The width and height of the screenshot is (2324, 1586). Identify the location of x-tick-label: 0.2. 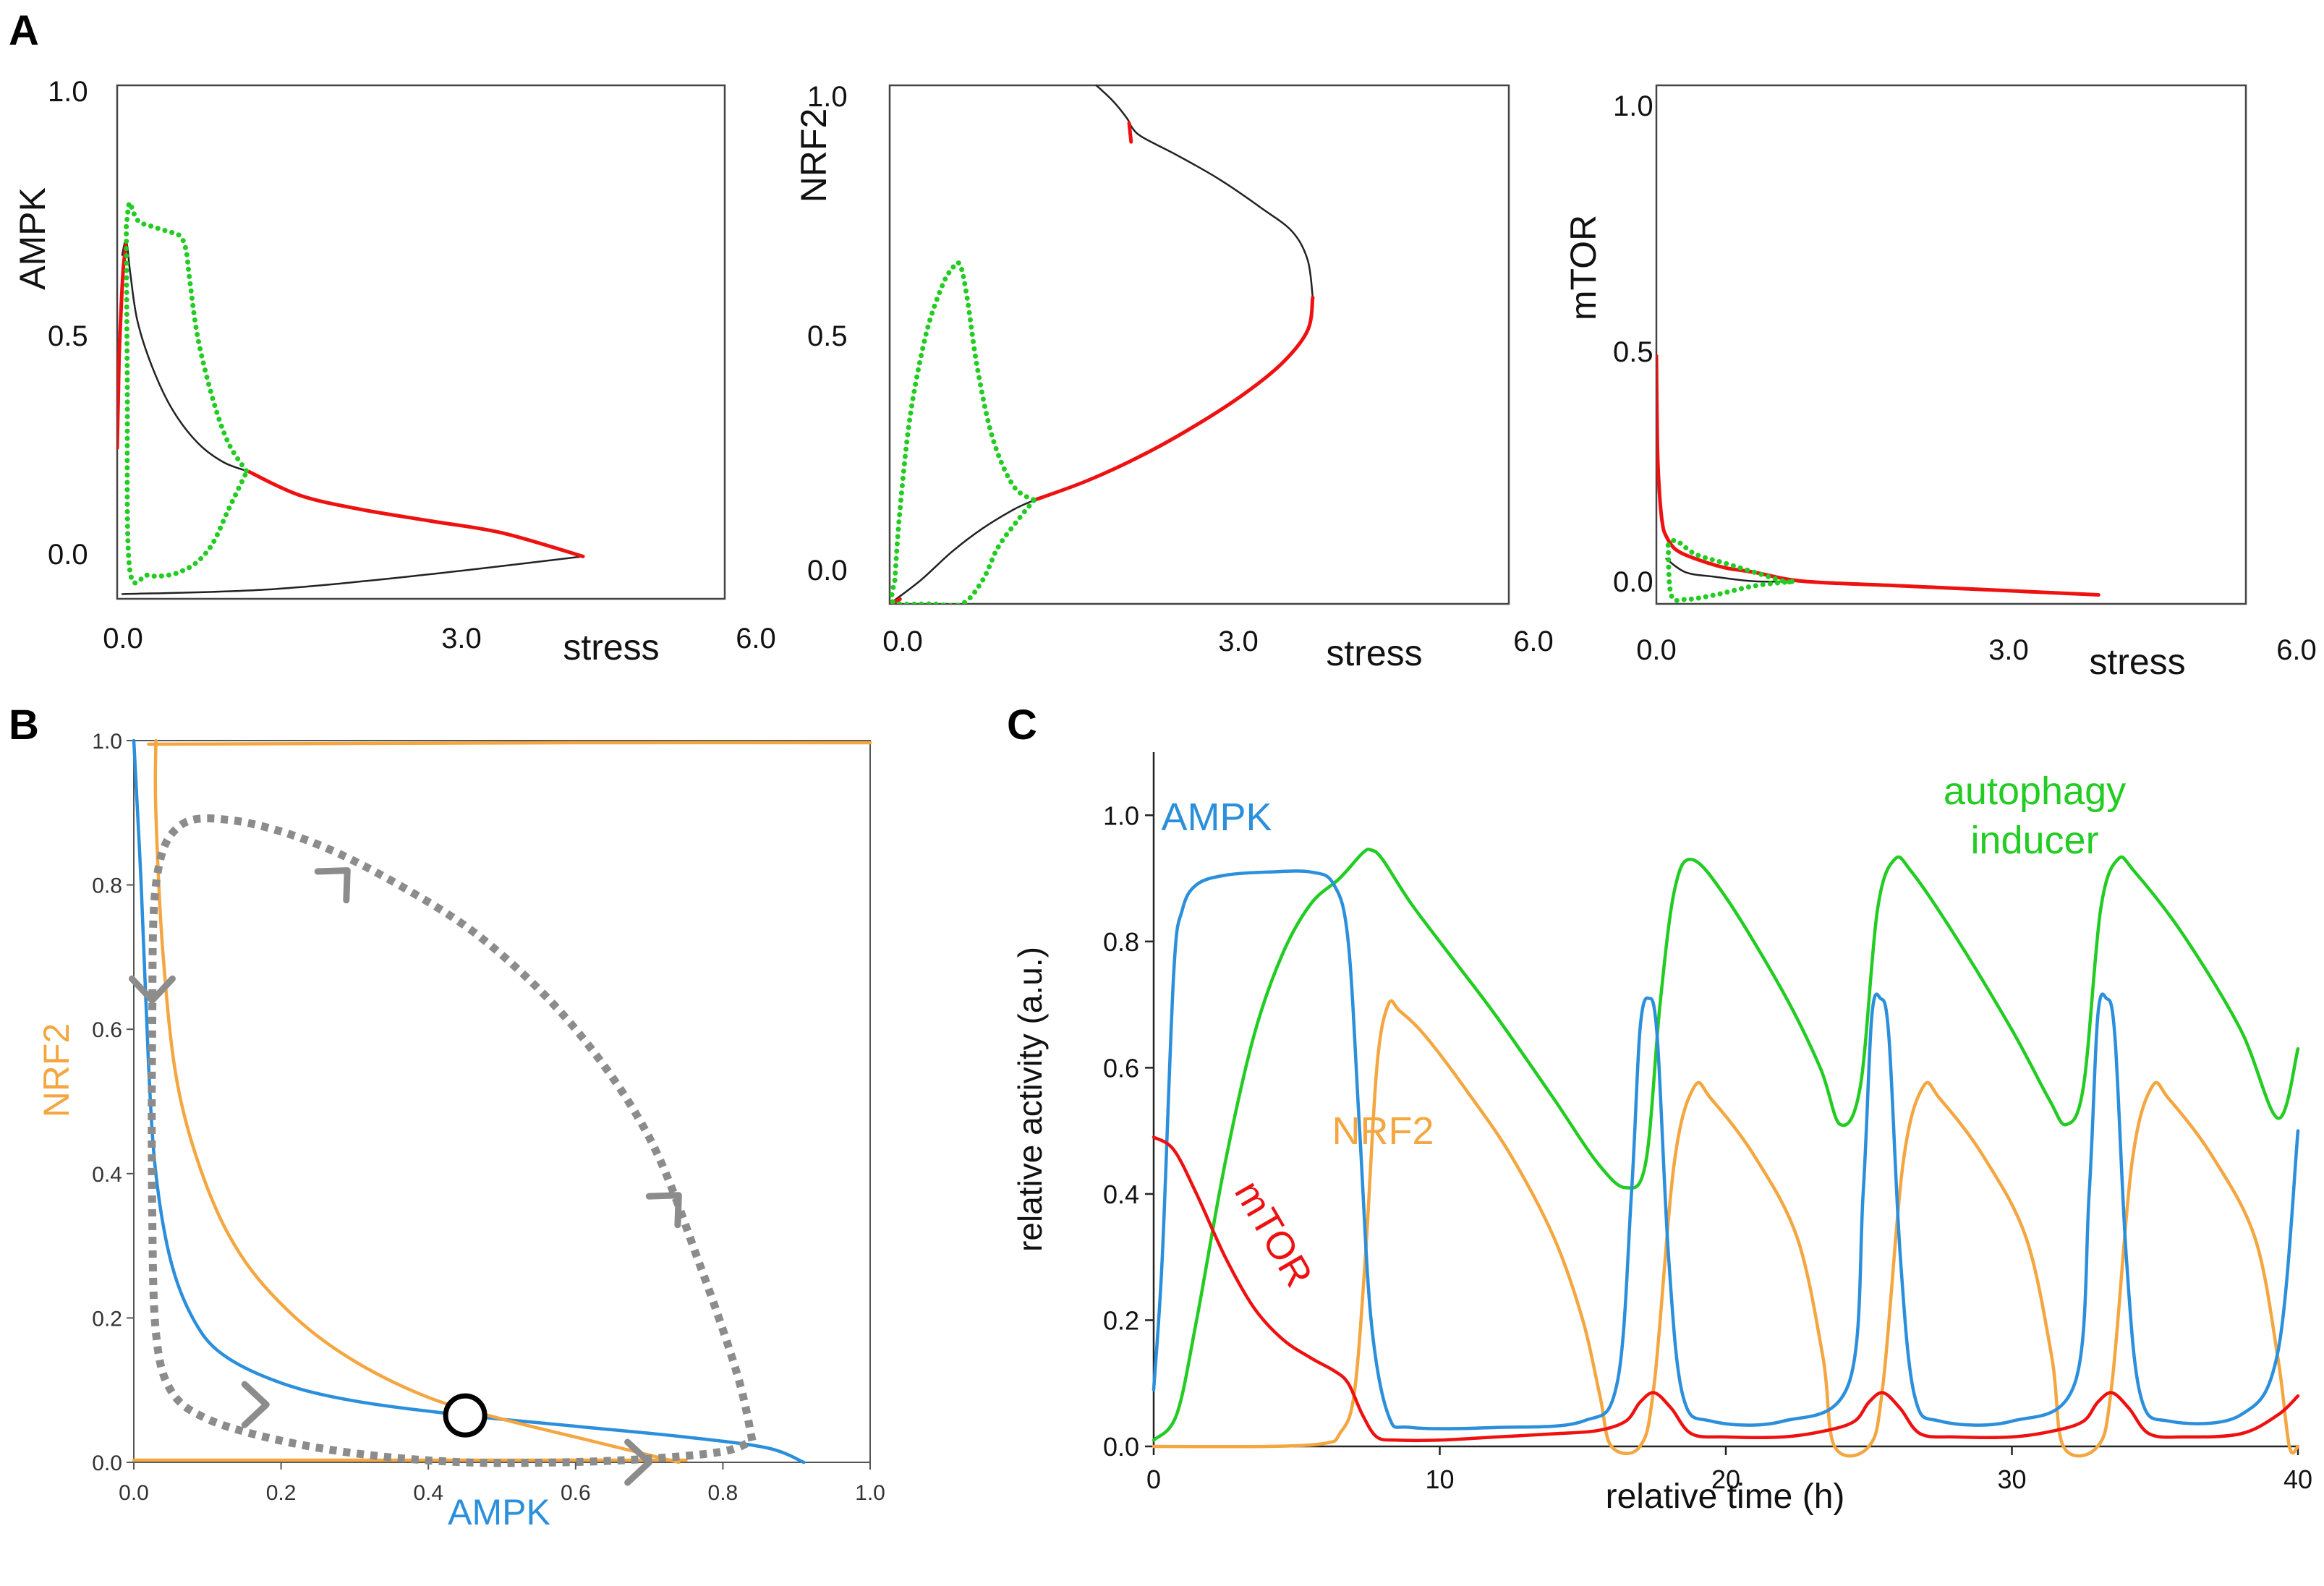
(281, 1493).